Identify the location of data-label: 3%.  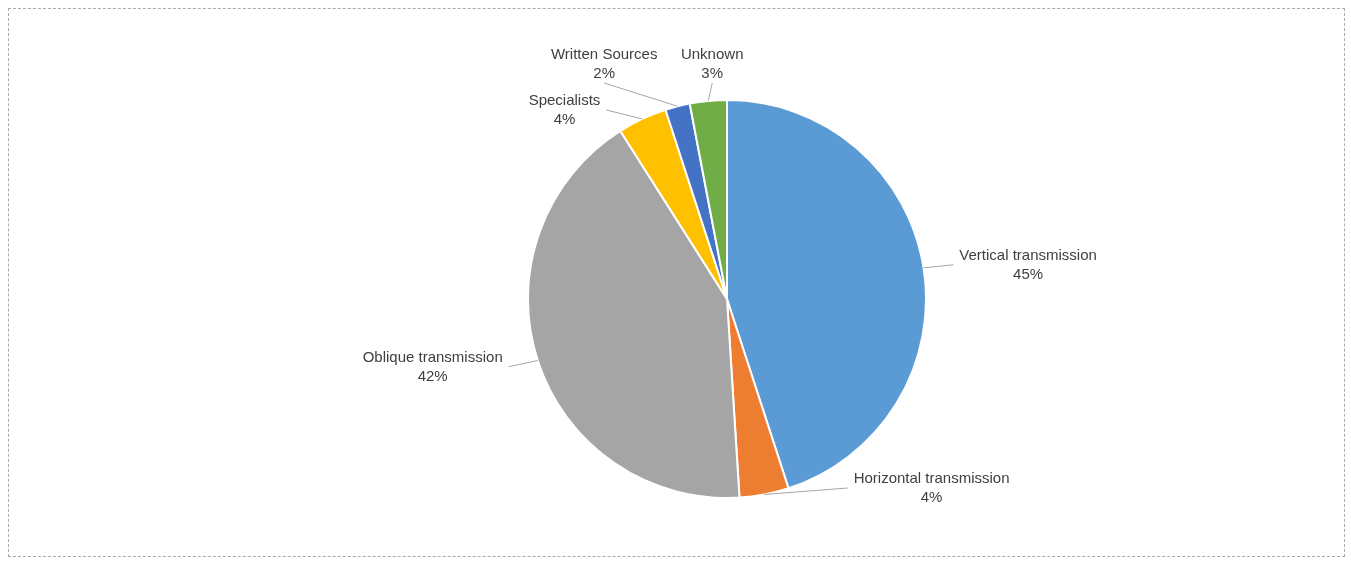
(712, 73).